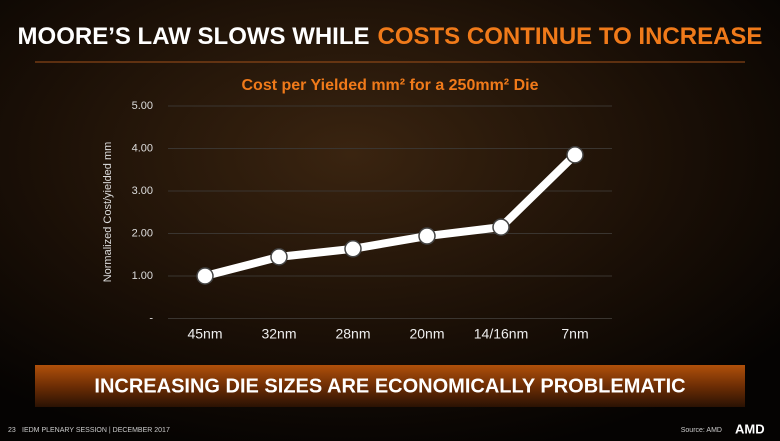 This screenshot has width=780, height=441. I want to click on title-highlight: COSTS CONTINUE TO INCREASE, so click(570, 36).